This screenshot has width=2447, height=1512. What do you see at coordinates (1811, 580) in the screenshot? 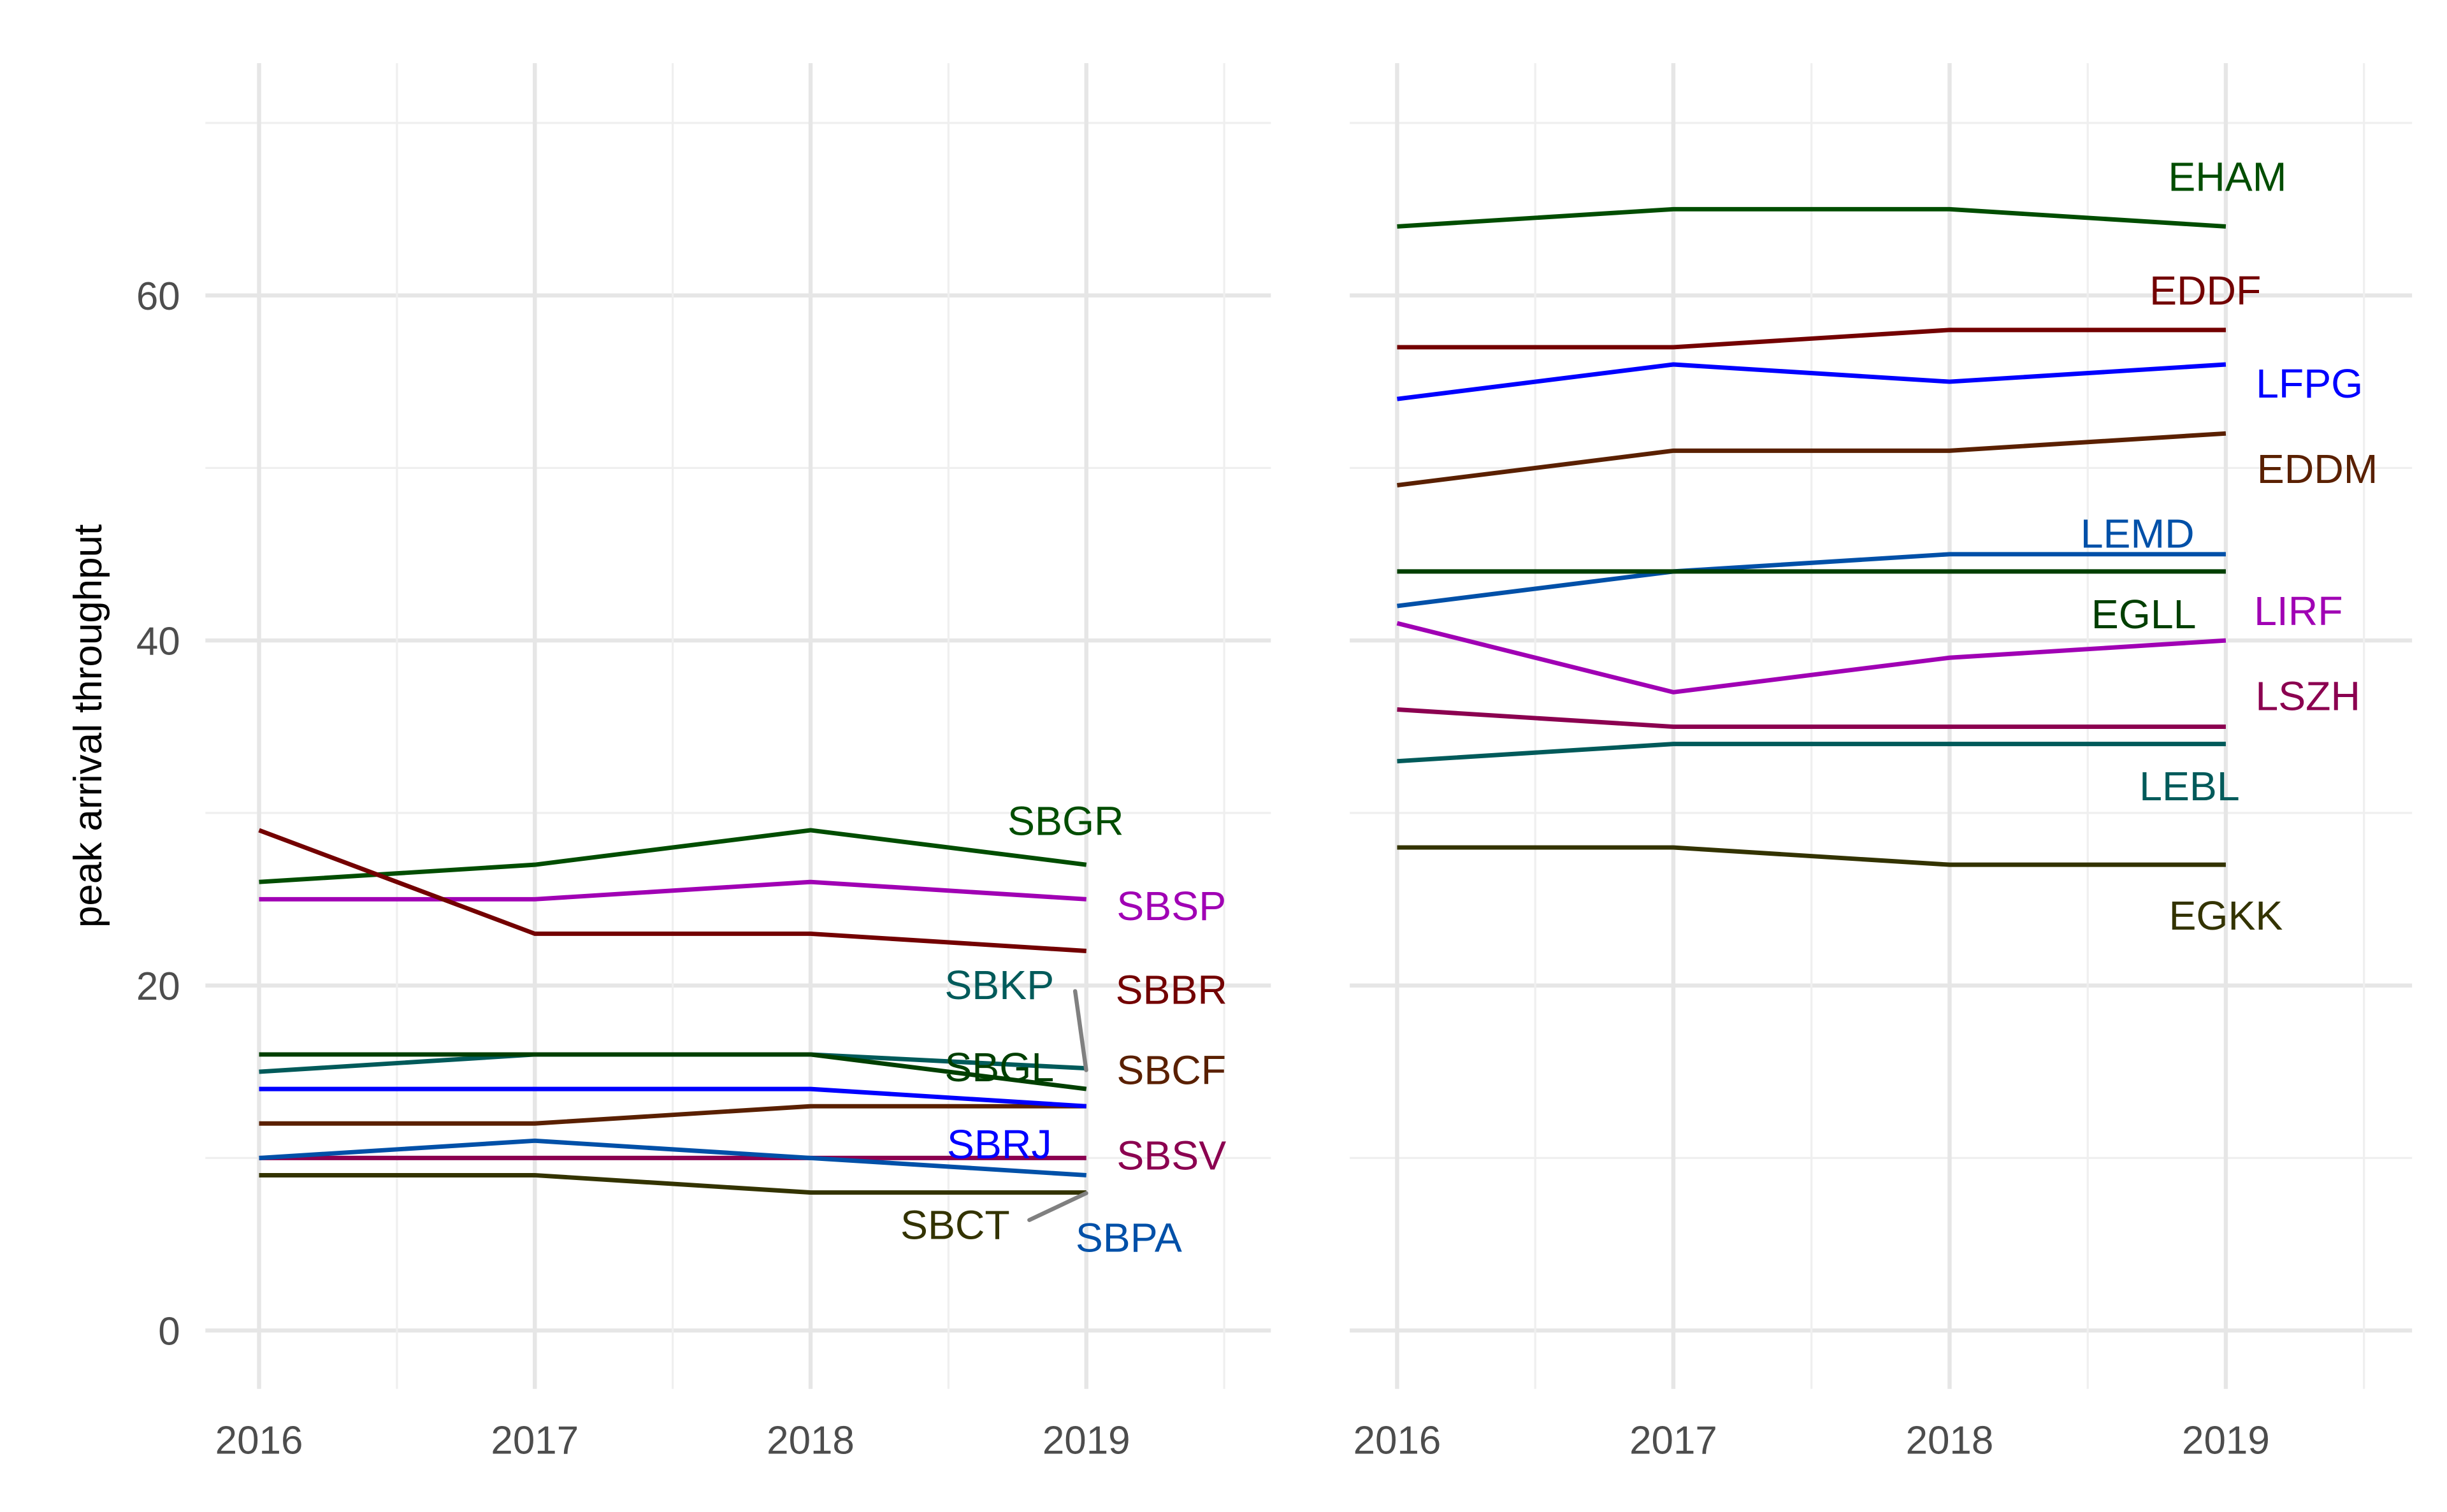
I see `line-lemd` at bounding box center [1811, 580].